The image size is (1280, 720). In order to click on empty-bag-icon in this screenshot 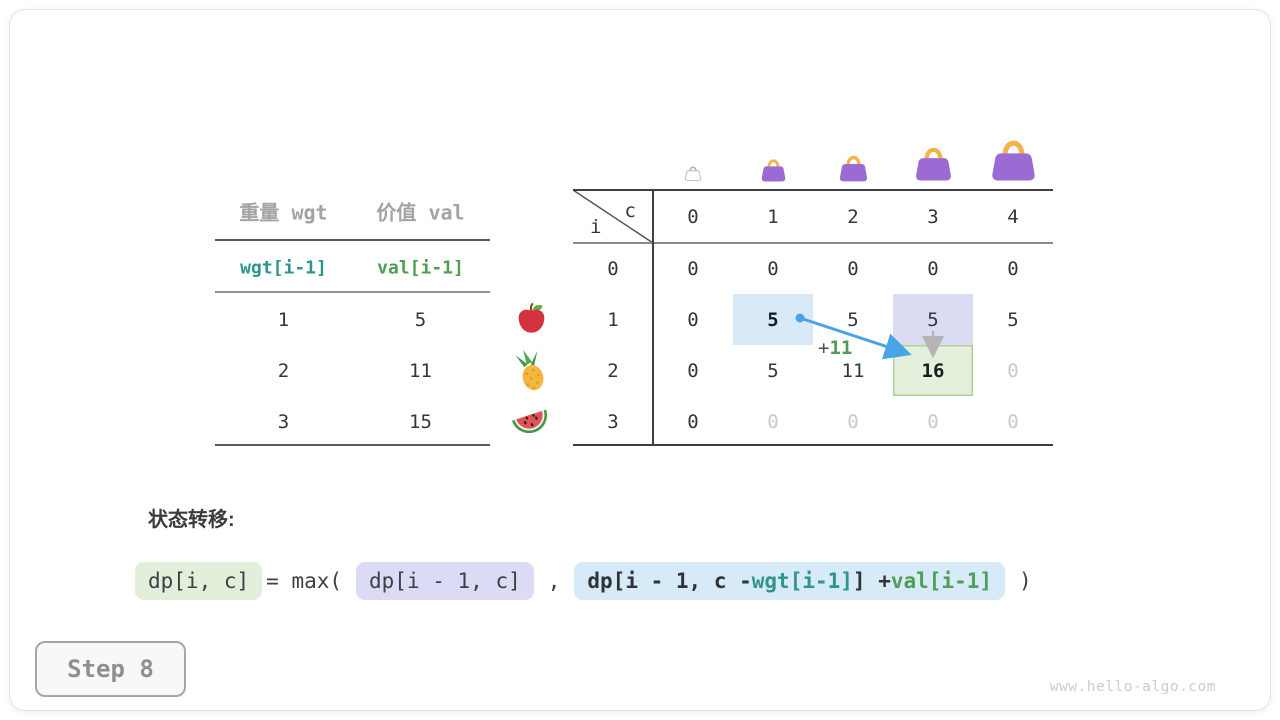, I will do `click(693, 173)`.